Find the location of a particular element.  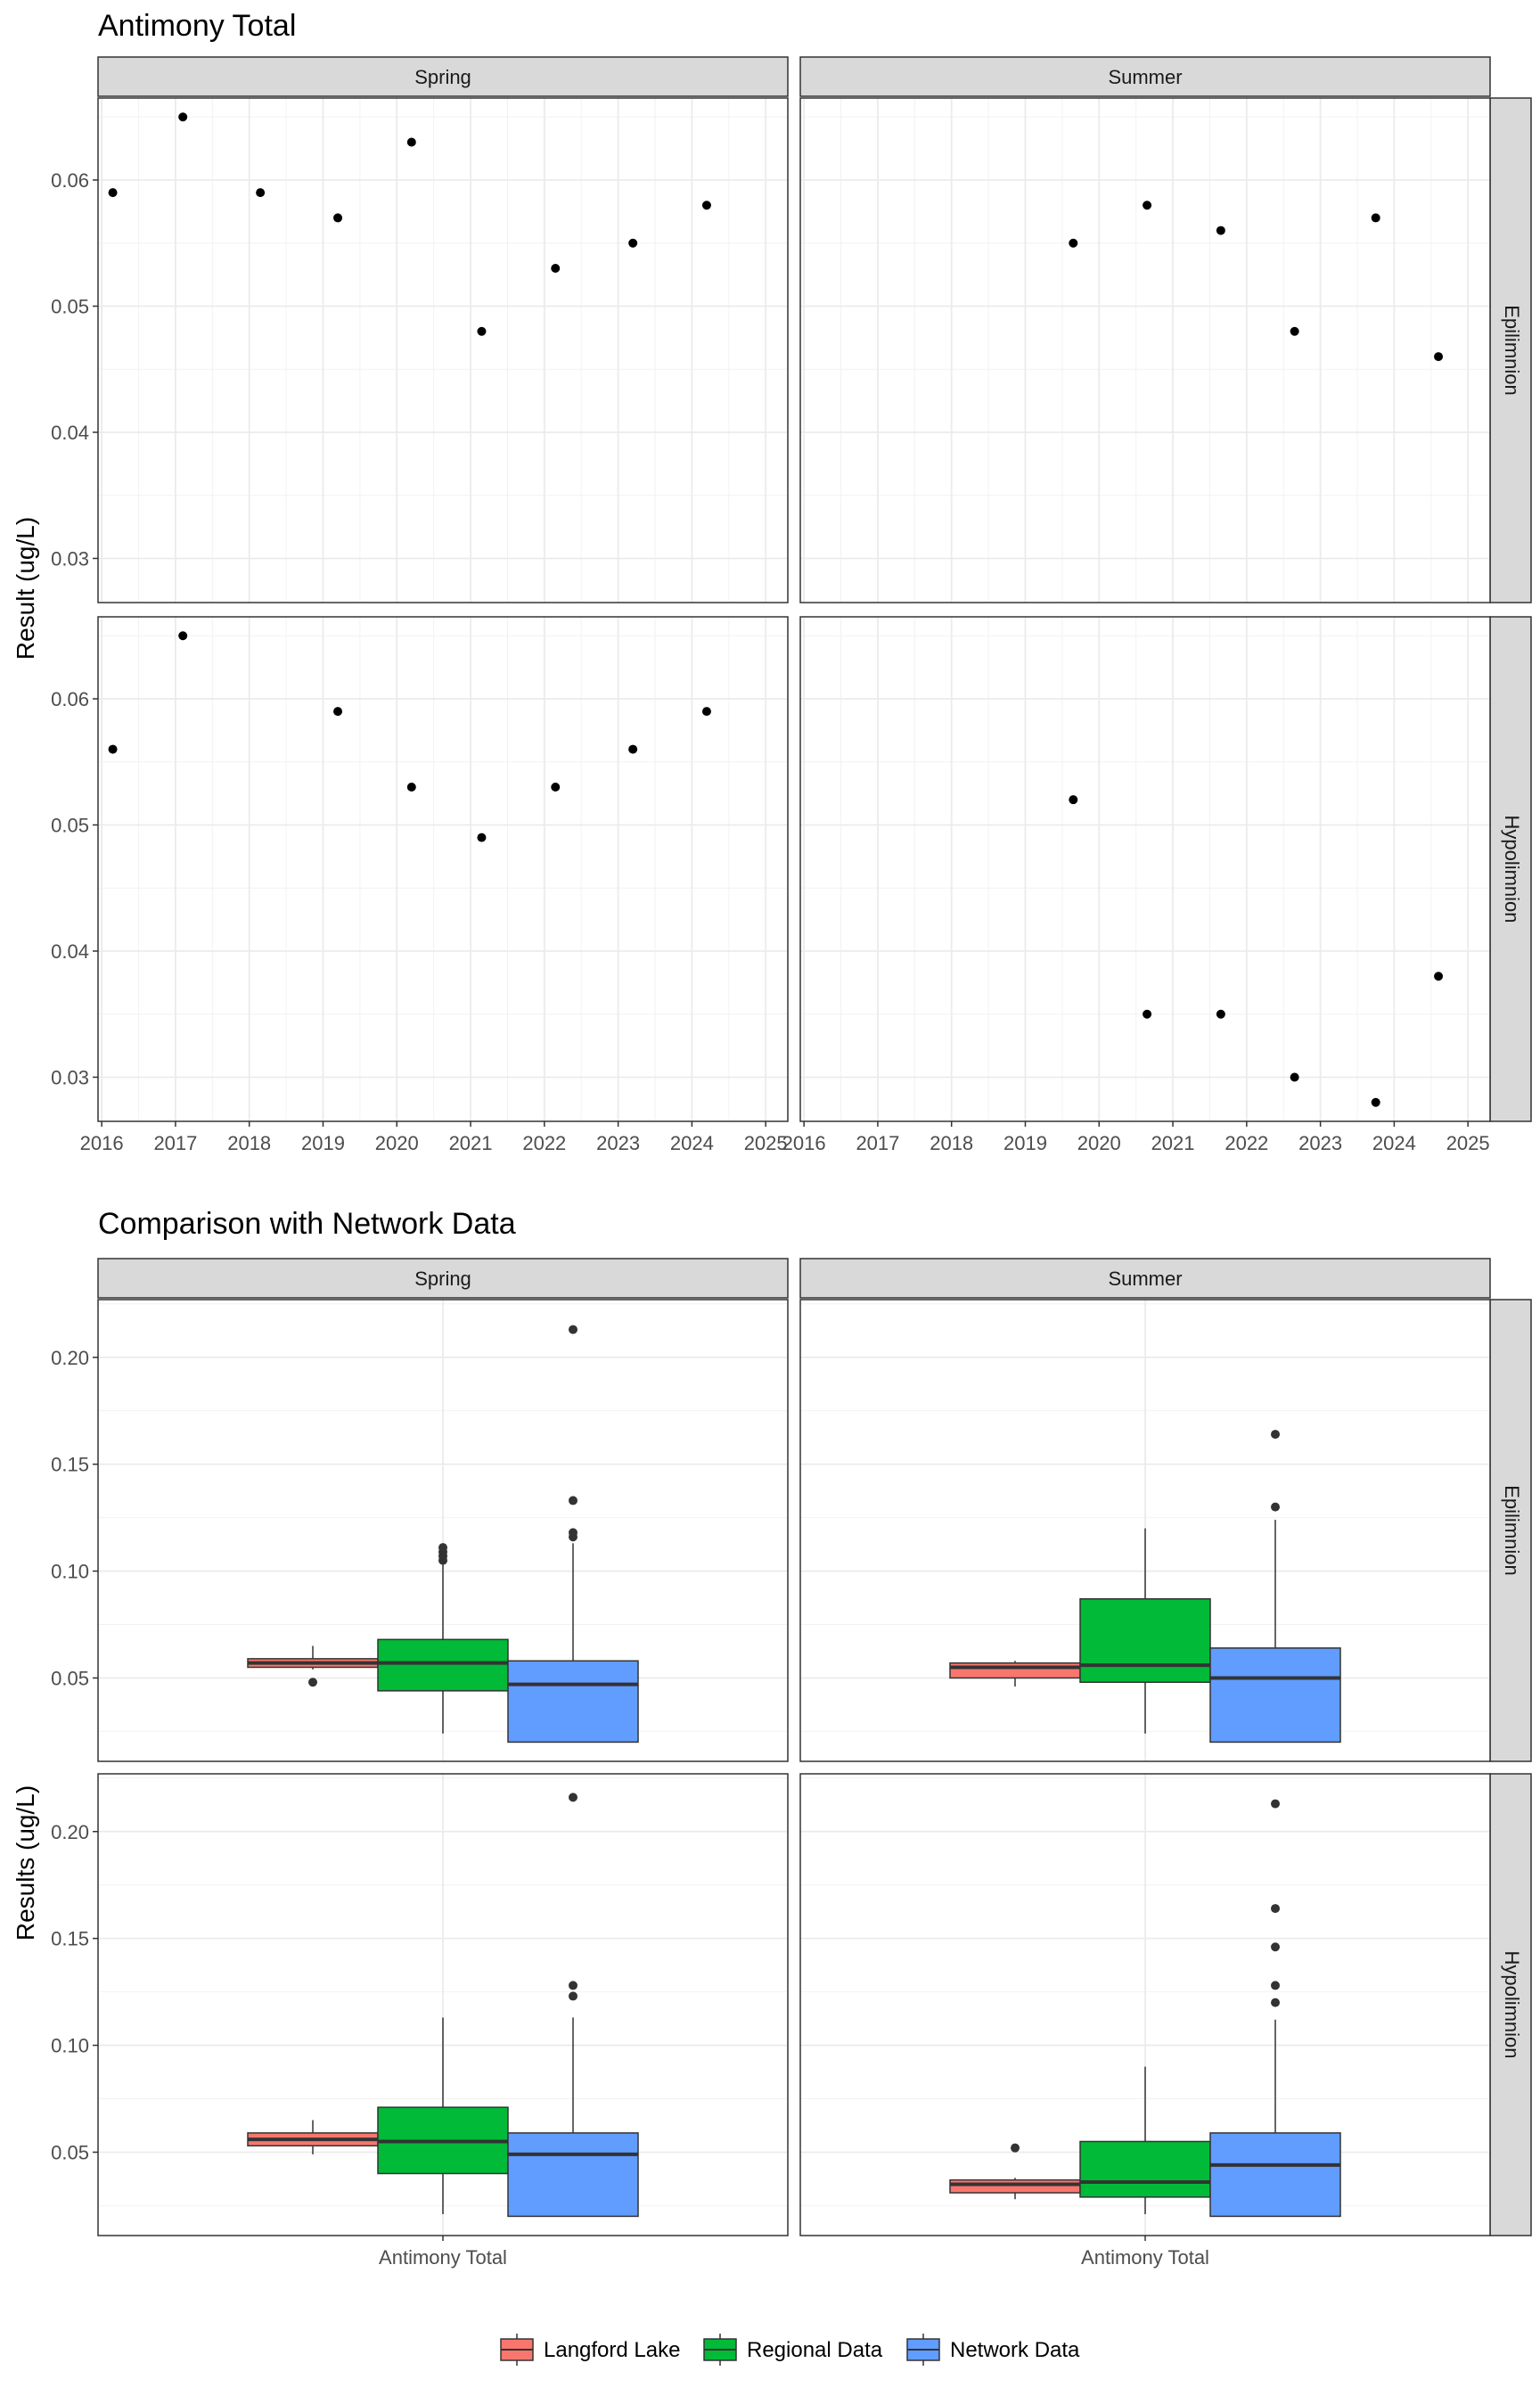

legend-item-network-data: Network Data is located at coordinates (993, 2350).